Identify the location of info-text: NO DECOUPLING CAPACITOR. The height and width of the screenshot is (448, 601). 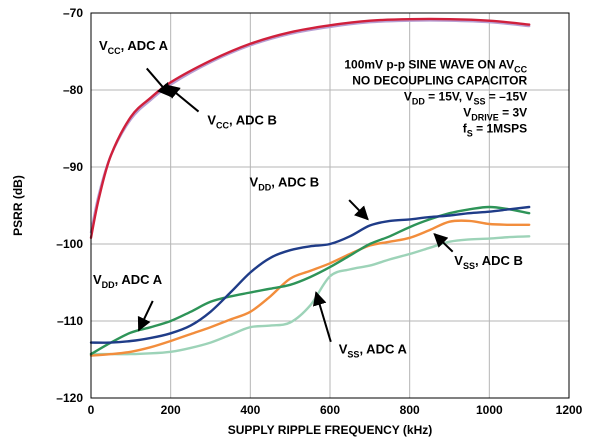
(439, 80).